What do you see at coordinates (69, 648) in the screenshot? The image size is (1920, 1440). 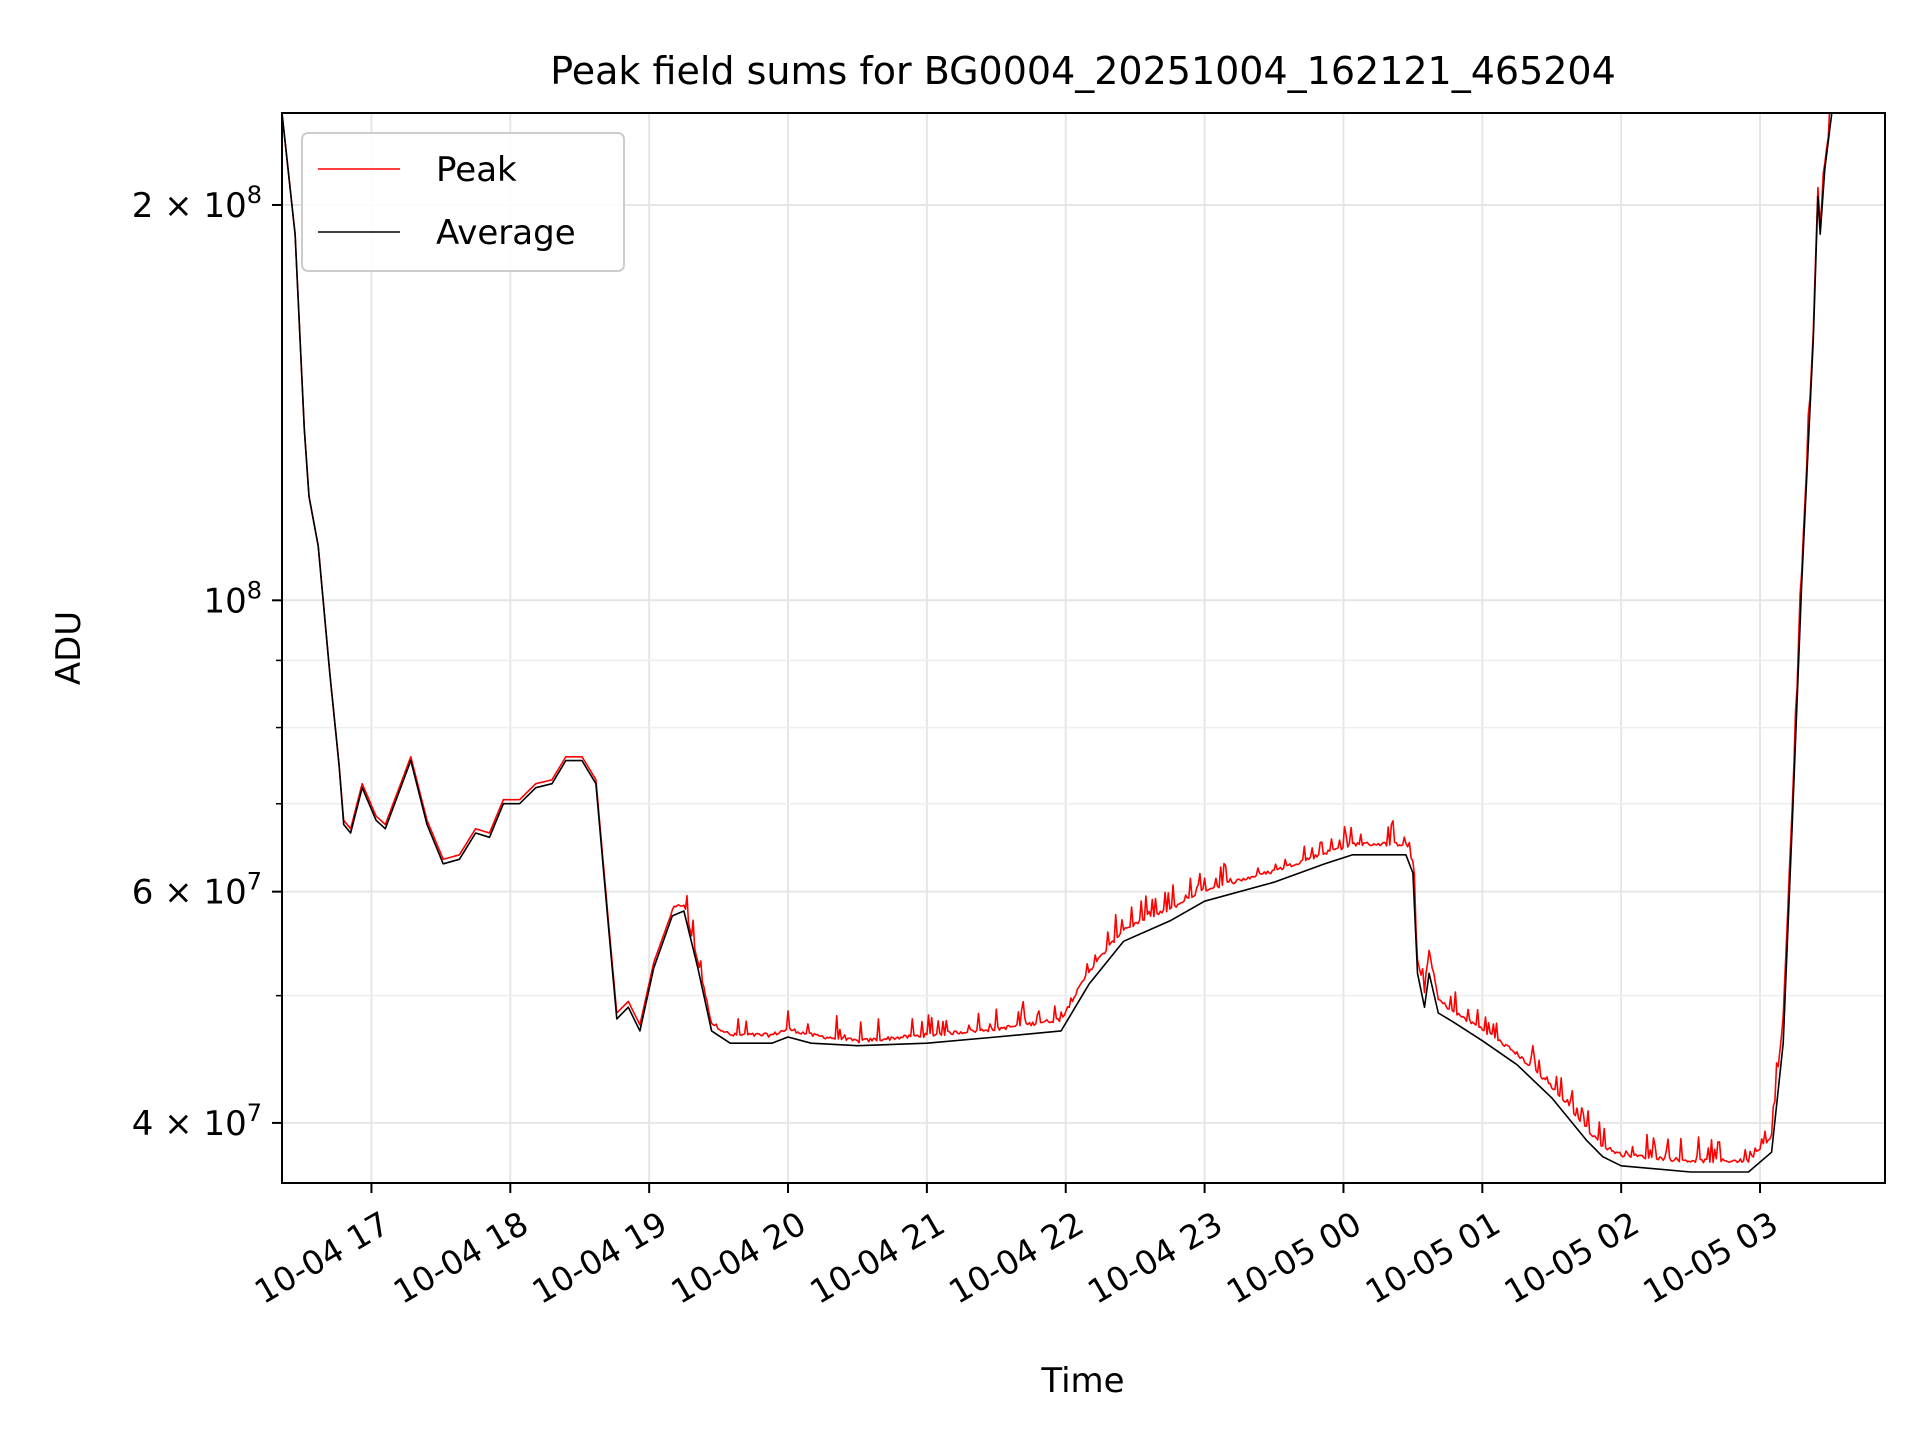 I see `y-axis-label: ADU` at bounding box center [69, 648].